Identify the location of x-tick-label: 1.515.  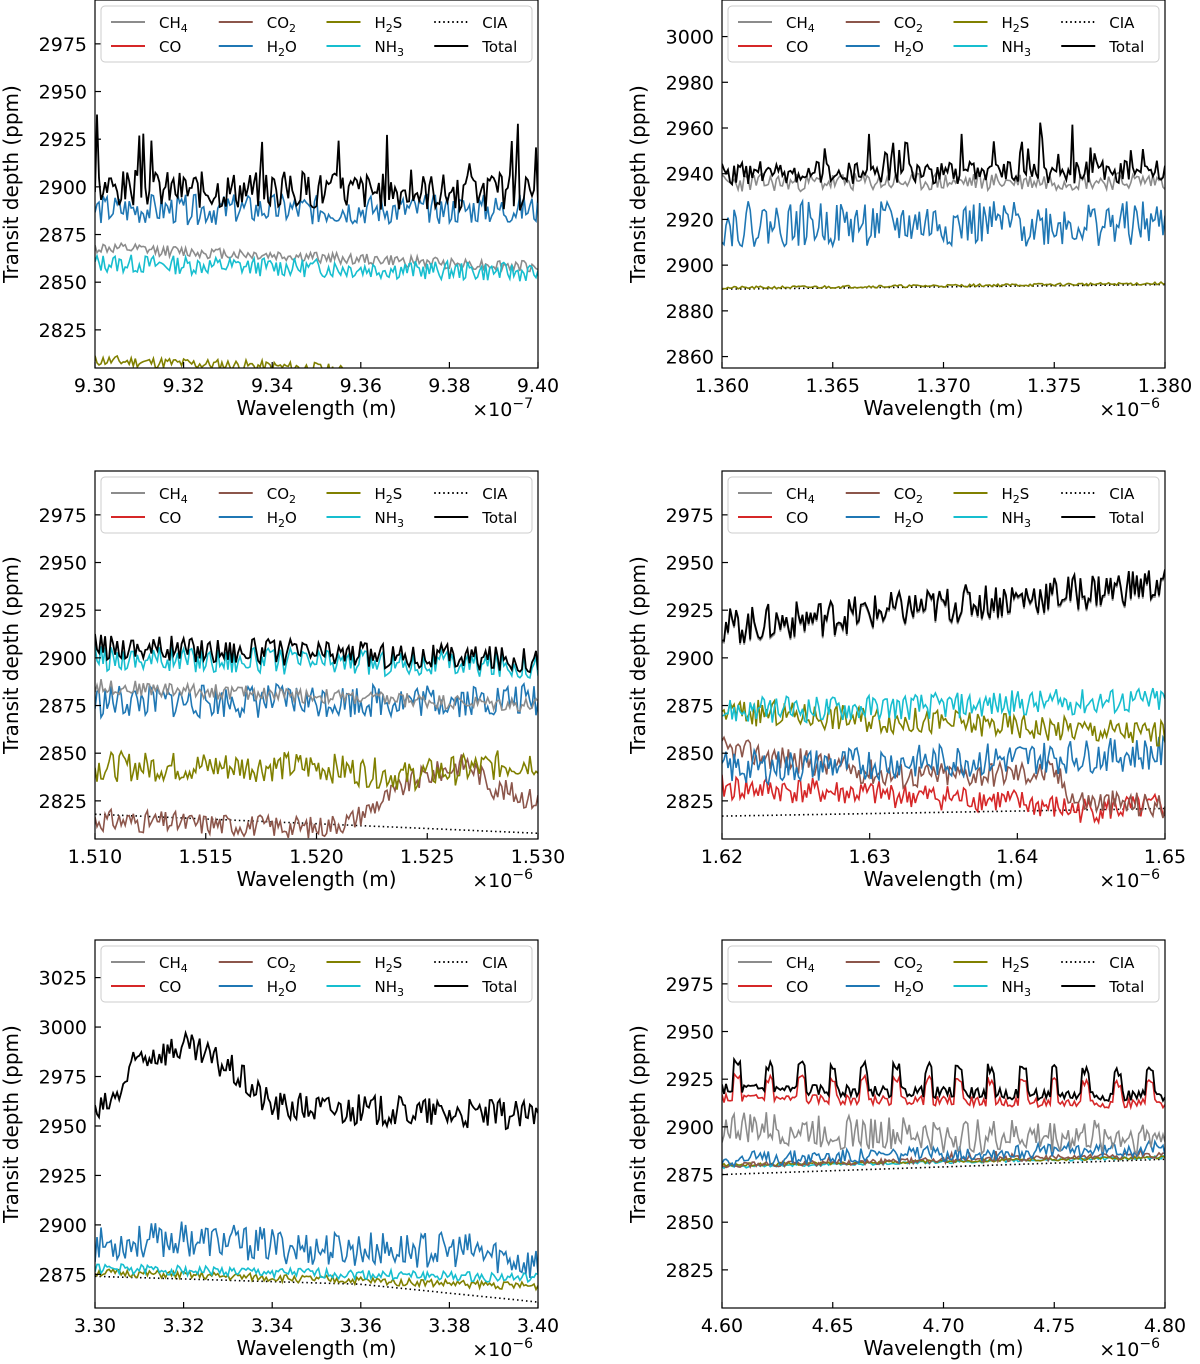
(206, 857).